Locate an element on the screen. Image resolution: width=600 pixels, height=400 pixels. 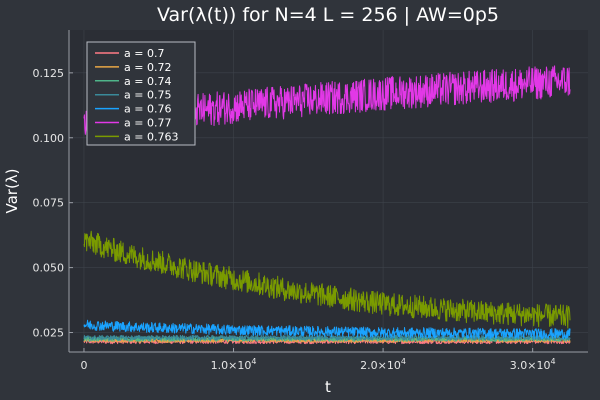
legend-label-4: a = 0.76 is located at coordinates (147, 109).